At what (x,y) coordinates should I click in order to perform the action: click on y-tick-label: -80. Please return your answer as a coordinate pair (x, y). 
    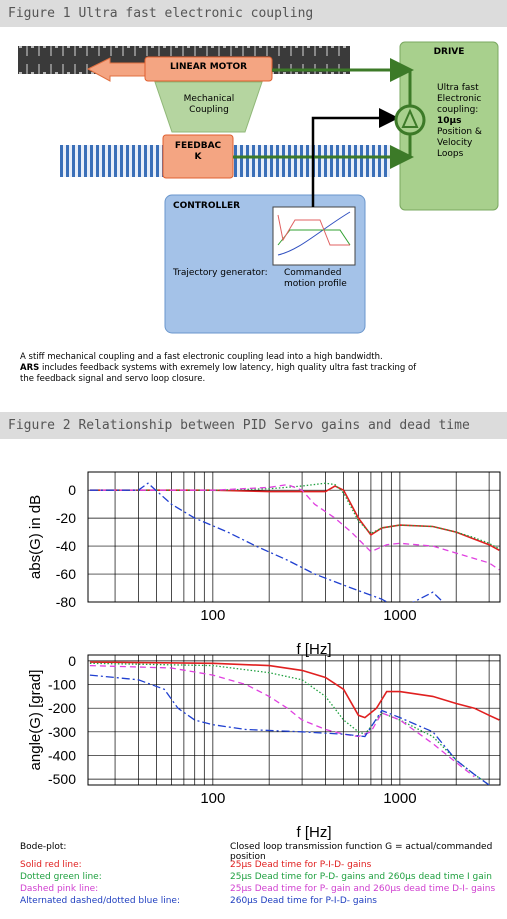
    Looking at the image, I should click on (66, 602).